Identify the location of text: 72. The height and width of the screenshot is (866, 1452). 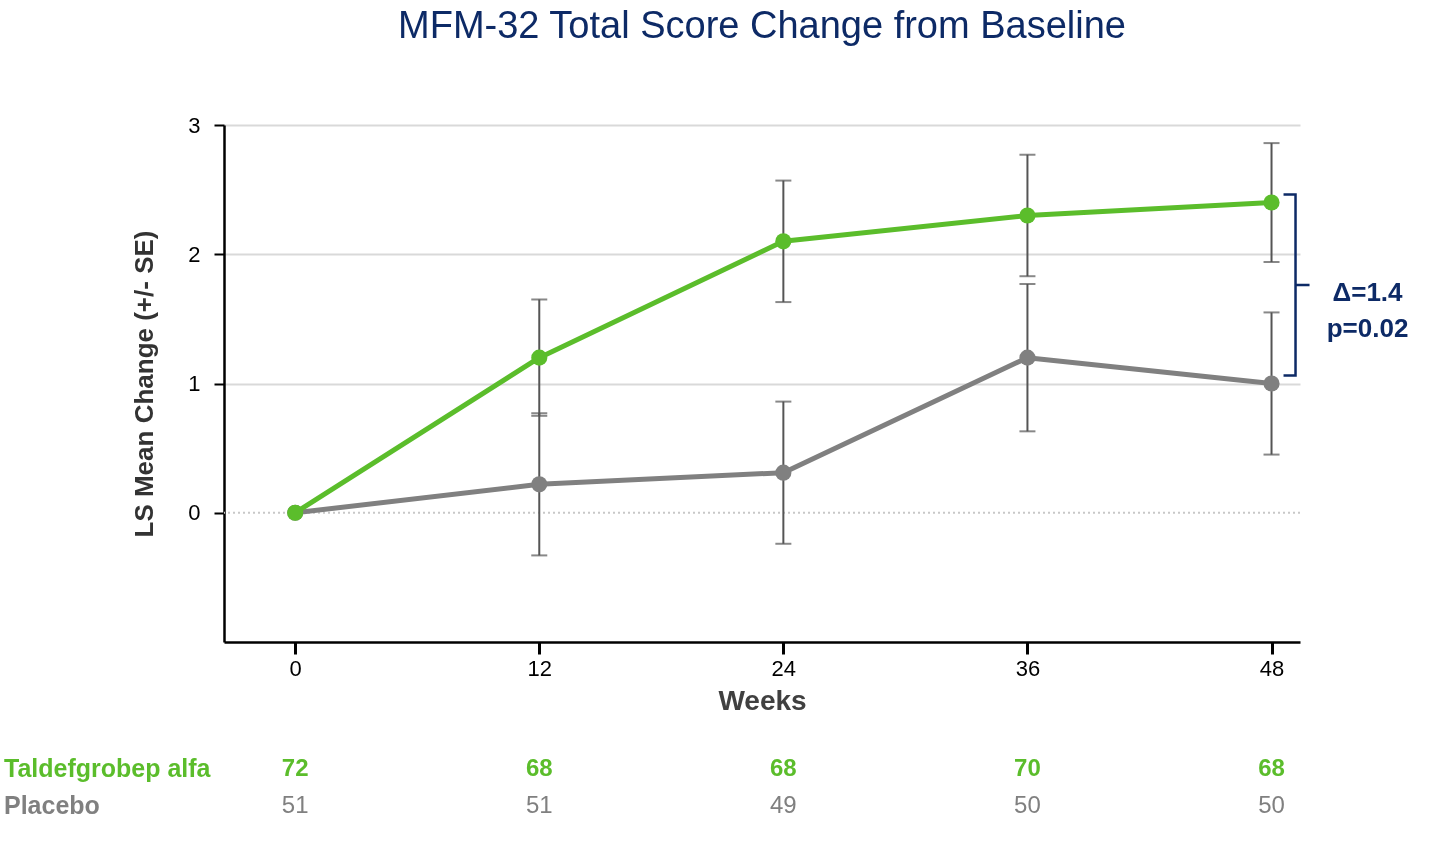
(295, 767).